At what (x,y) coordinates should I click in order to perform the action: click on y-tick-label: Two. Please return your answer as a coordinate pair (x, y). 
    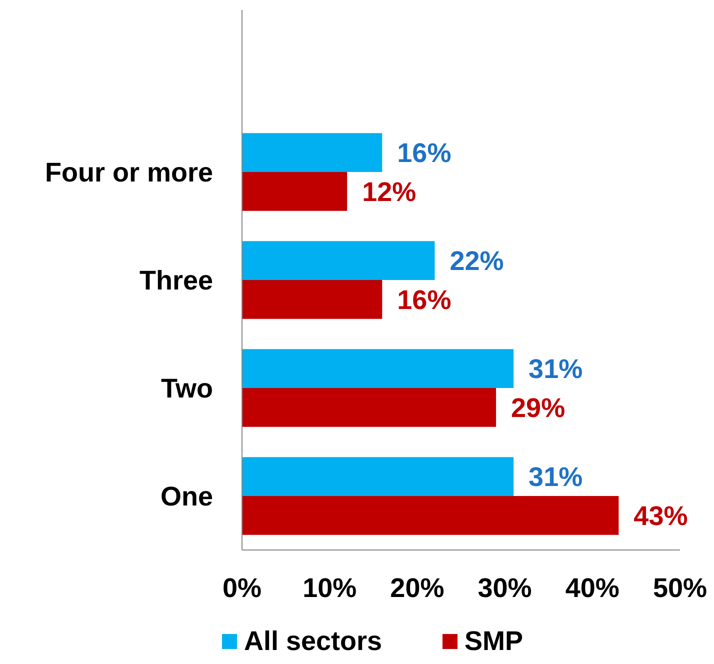
    Looking at the image, I should click on (187, 388).